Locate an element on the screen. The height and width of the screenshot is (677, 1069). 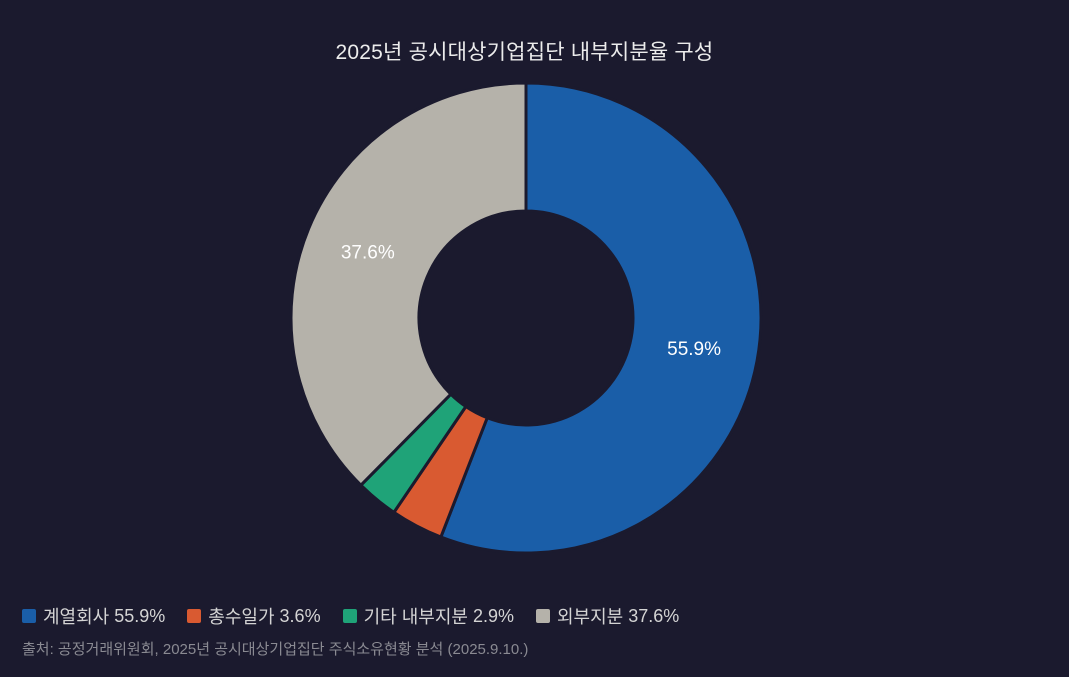
data-label-external: 37.6% is located at coordinates (368, 253).